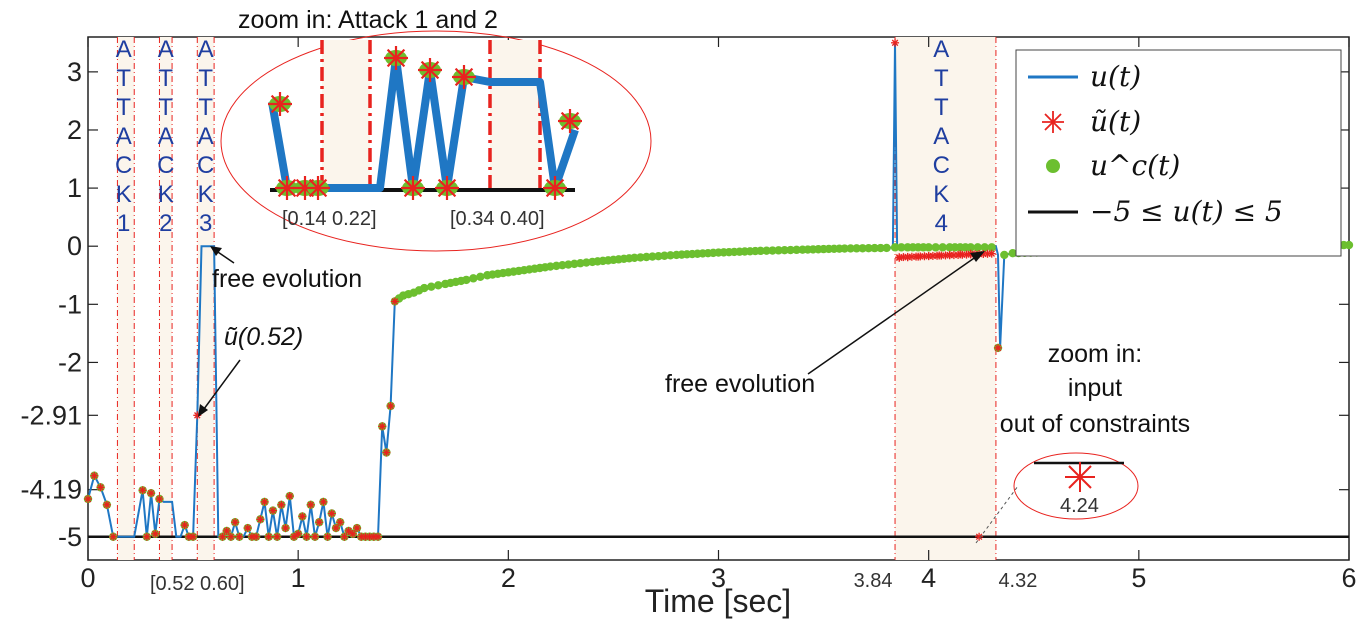 Image resolution: width=1370 pixels, height=623 pixels. Describe the element at coordinates (1053, 122) in the screenshot. I see `legend-u-tilde-swatch` at that location.